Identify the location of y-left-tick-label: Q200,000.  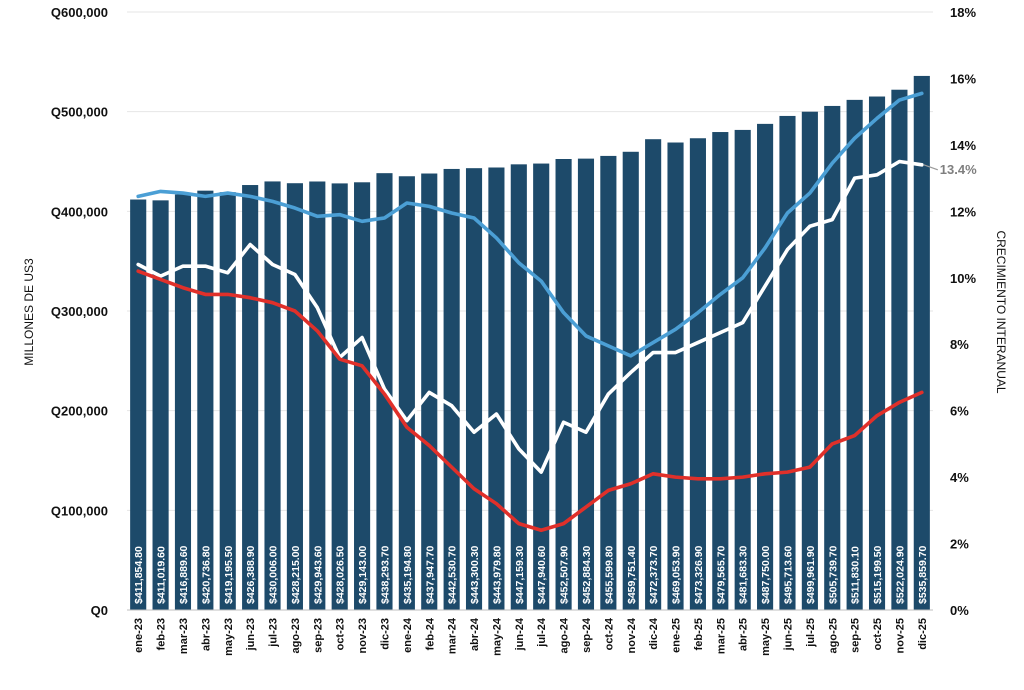
(79, 411).